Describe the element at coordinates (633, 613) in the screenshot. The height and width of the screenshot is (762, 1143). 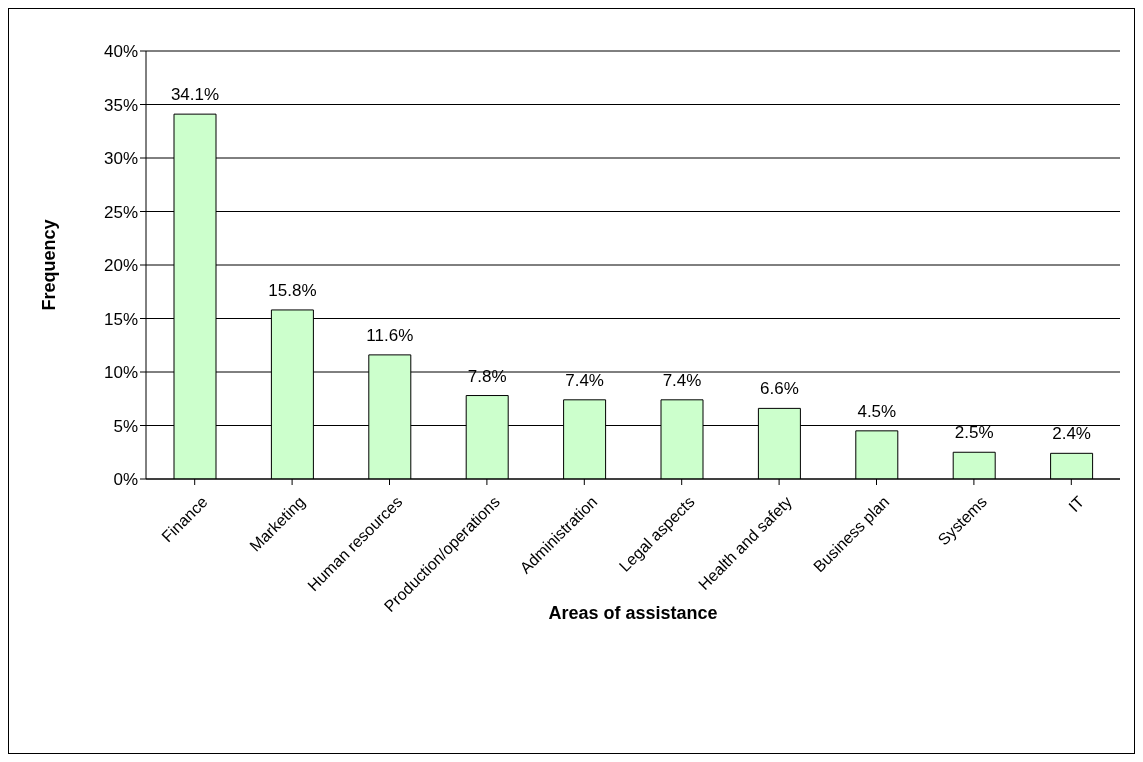
I see `x-axis-title: Areas of assistance` at that location.